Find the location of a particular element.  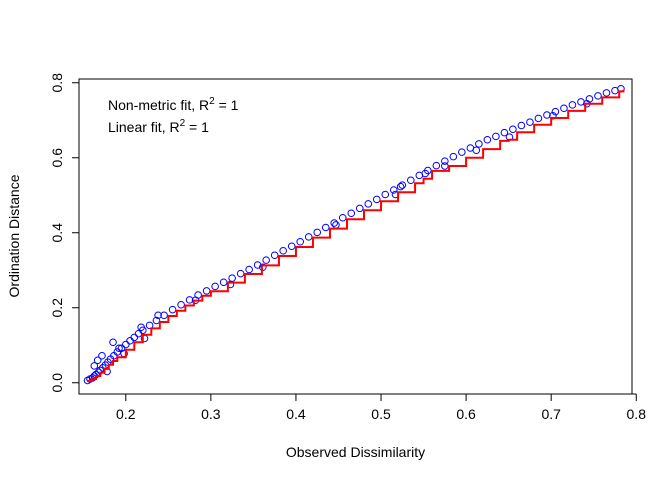

x-axis-label: Observed Dissimilarity is located at coordinates (355, 452).